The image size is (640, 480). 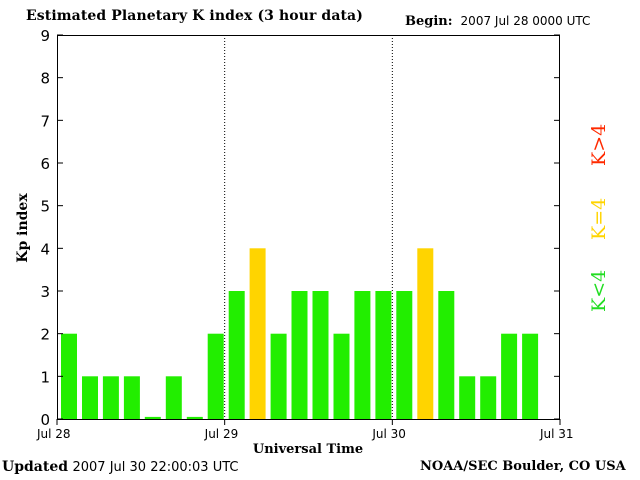 I want to click on updated-label: Updated, so click(x=35, y=467).